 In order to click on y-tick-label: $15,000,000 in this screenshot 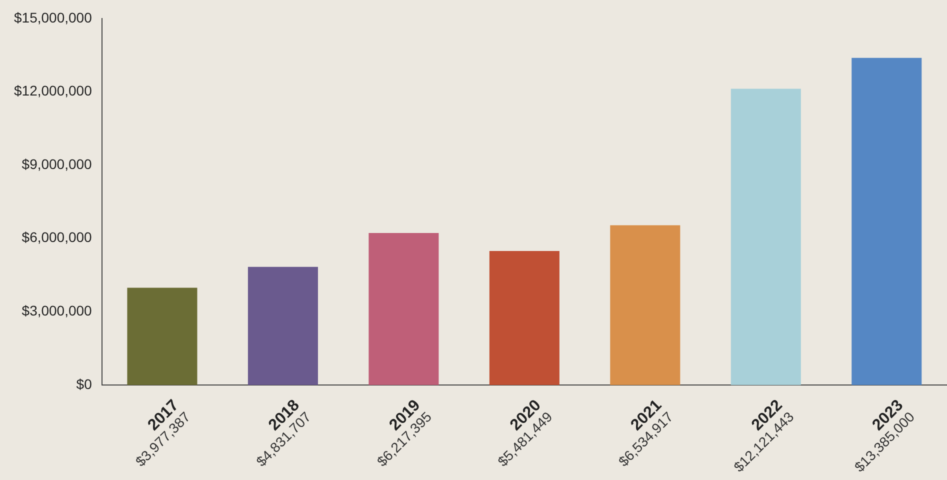, I will do `click(53, 17)`.